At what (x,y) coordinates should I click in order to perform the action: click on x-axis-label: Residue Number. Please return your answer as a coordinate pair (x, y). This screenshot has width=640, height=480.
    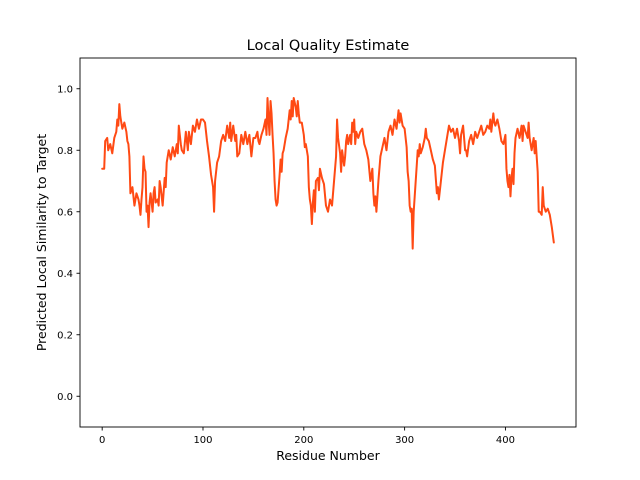
    Looking at the image, I should click on (328, 455).